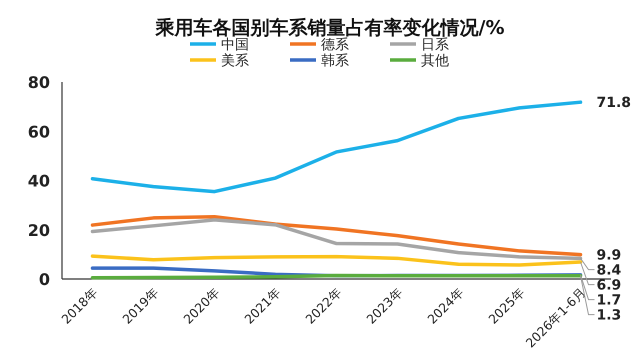 The height and width of the screenshot is (353, 640). I want to click on y-tick-label: 40, so click(39, 181).